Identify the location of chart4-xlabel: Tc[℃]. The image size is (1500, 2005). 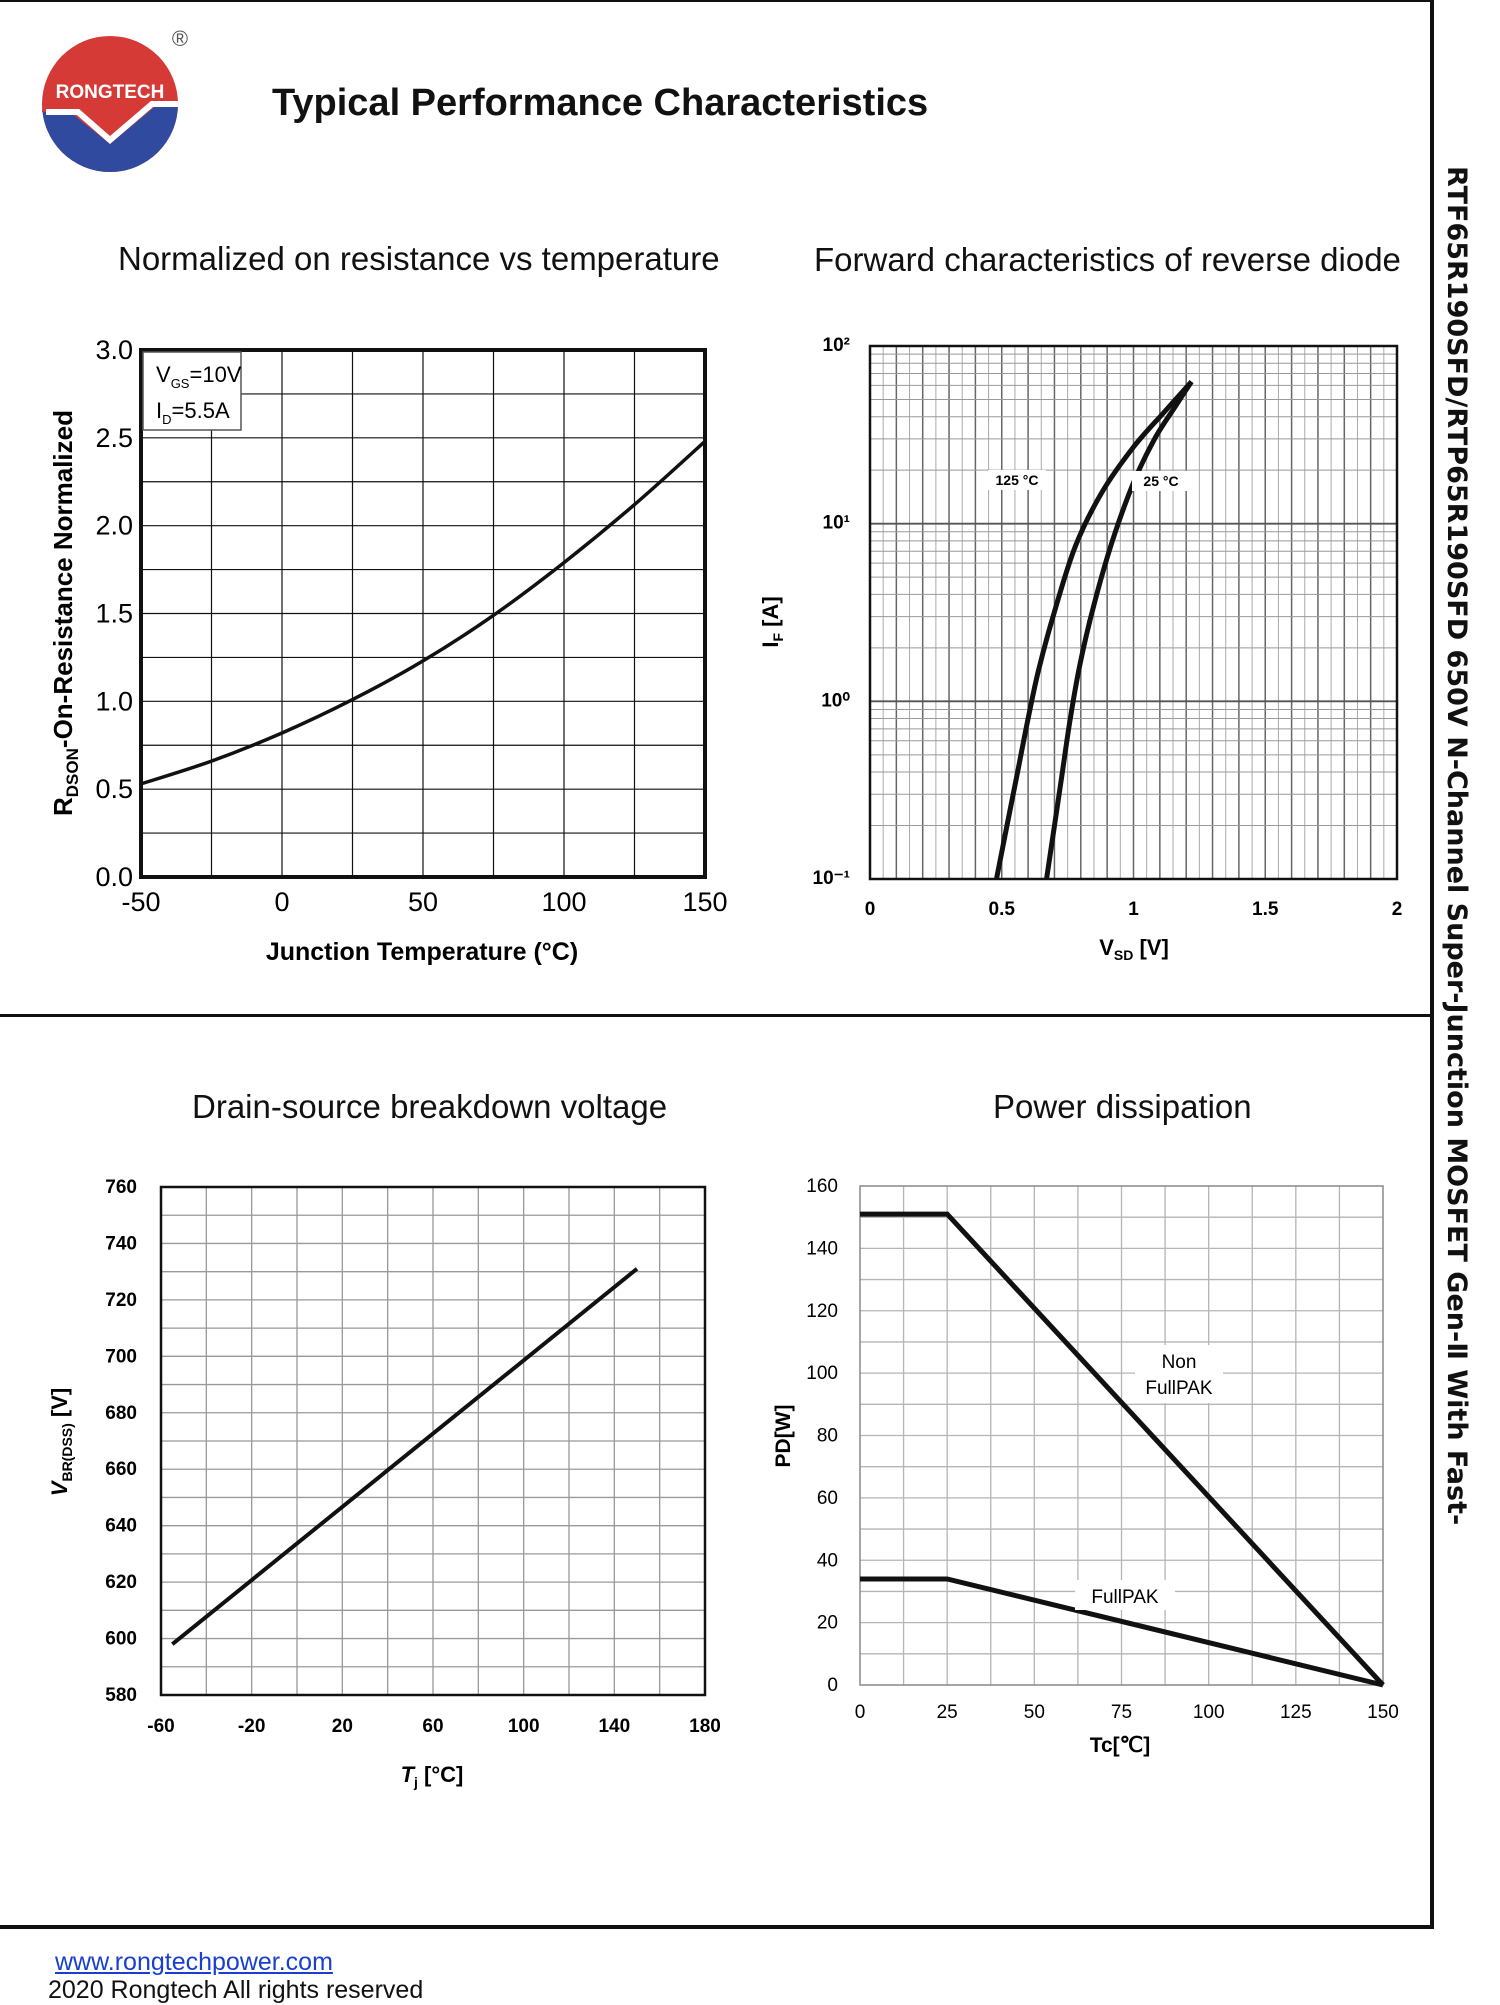
(1120, 1745).